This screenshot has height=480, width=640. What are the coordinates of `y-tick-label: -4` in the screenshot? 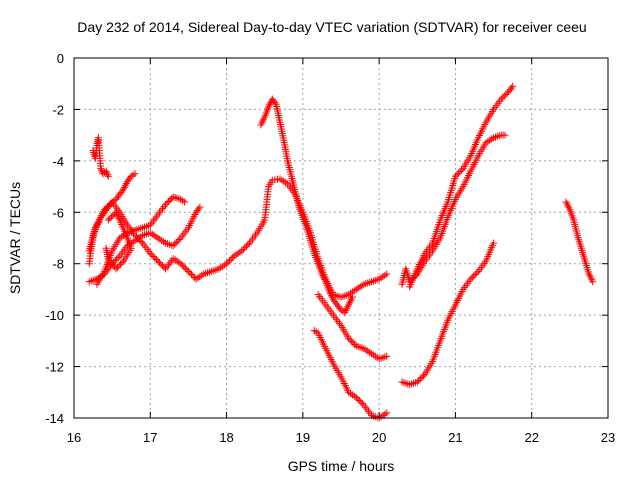 It's located at (58, 161).